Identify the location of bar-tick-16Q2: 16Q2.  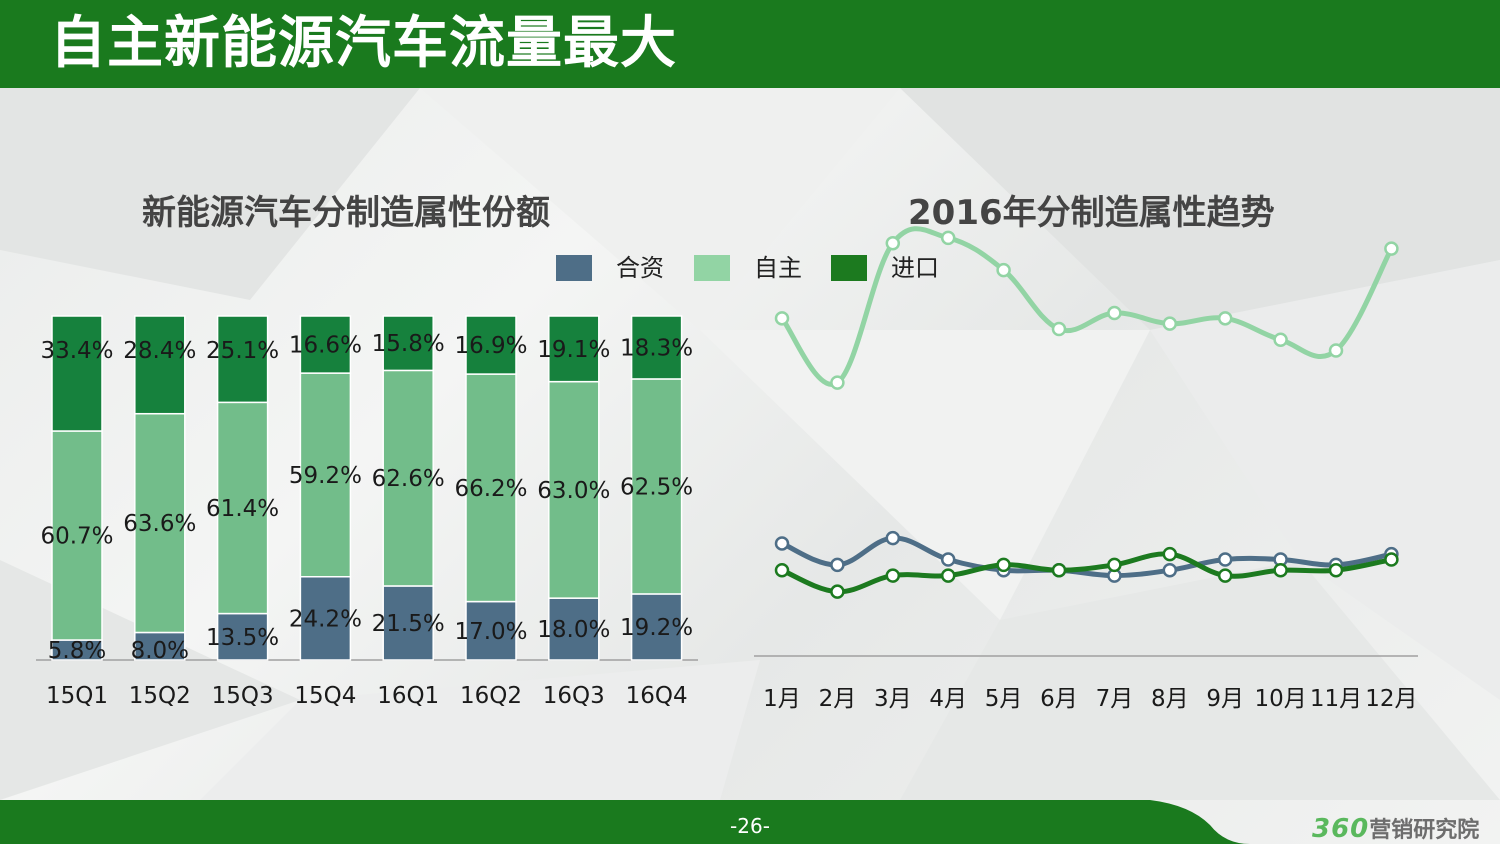
(491, 696).